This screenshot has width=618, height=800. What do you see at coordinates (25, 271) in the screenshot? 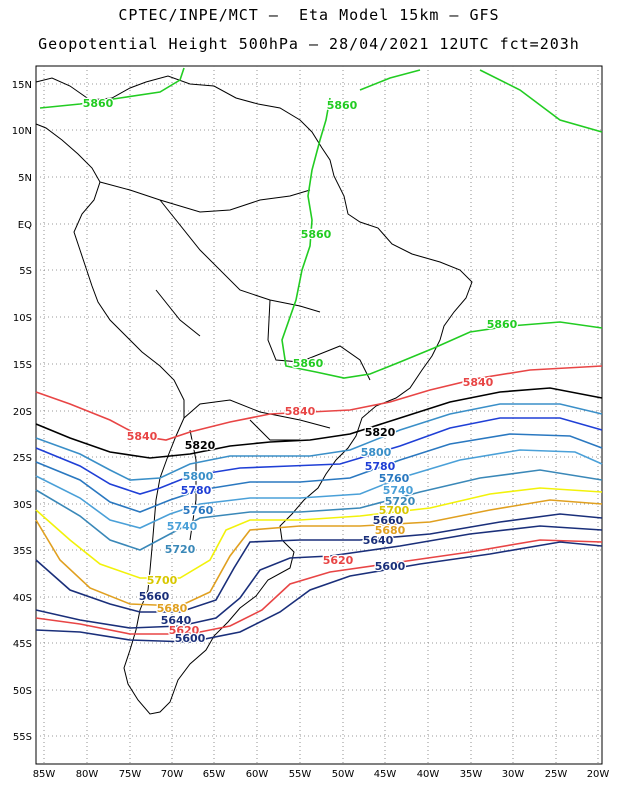
I see `lat-tick-label: 5S` at bounding box center [25, 271].